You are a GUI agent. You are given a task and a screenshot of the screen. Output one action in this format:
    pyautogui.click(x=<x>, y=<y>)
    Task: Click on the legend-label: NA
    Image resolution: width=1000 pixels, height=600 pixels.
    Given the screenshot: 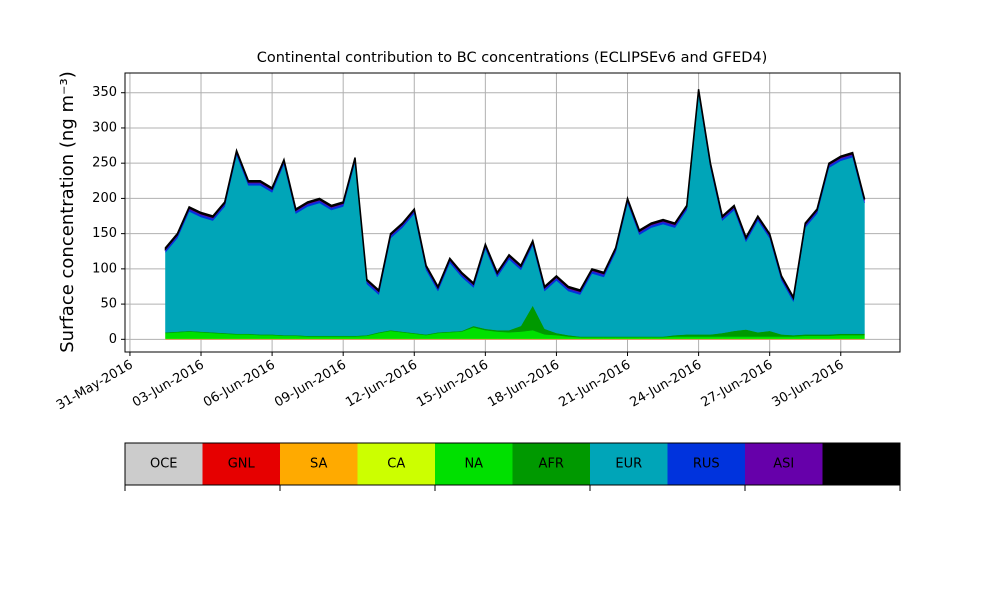 What is the action you would take?
    pyautogui.click(x=473, y=464)
    